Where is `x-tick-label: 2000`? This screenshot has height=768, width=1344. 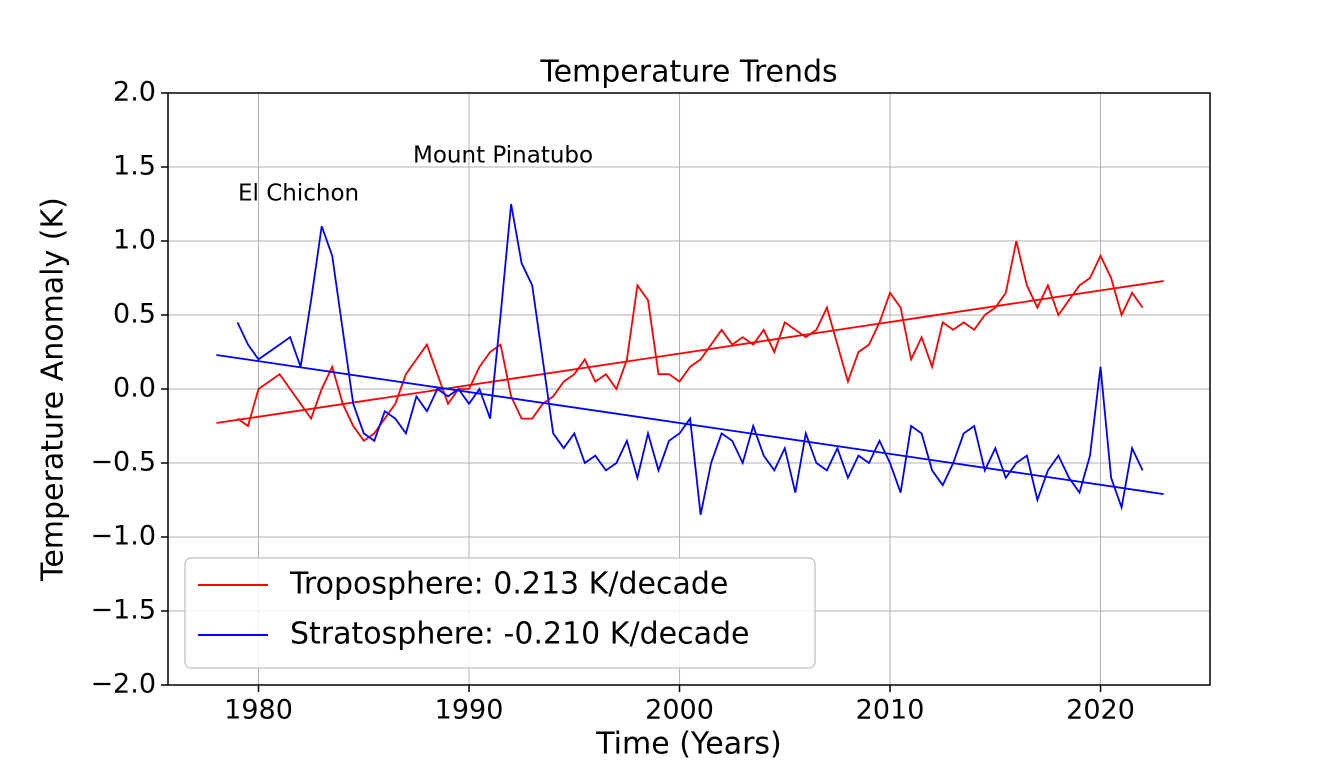 x-tick-label: 2000 is located at coordinates (679, 710).